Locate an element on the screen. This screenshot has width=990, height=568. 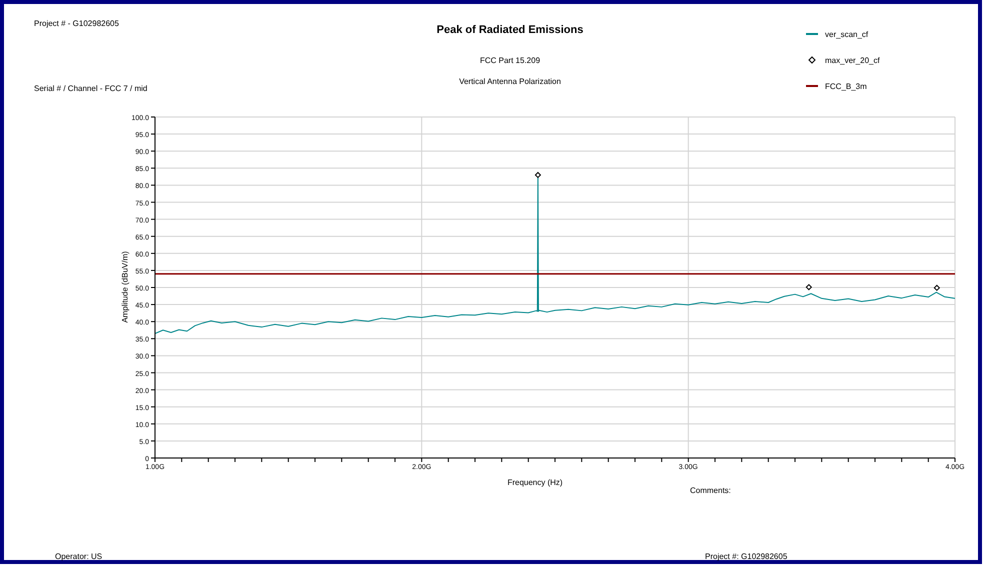
chart-subtitle: FCC Part 15.209 is located at coordinates (510, 60).